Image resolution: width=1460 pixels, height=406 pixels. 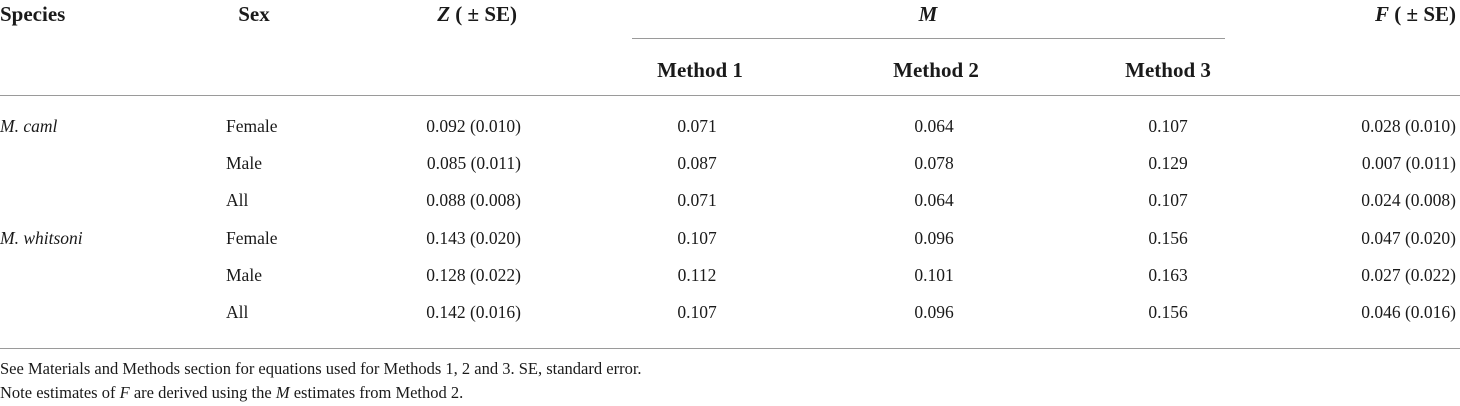 What do you see at coordinates (697, 274) in the screenshot?
I see `cell-method-1: 0.112` at bounding box center [697, 274].